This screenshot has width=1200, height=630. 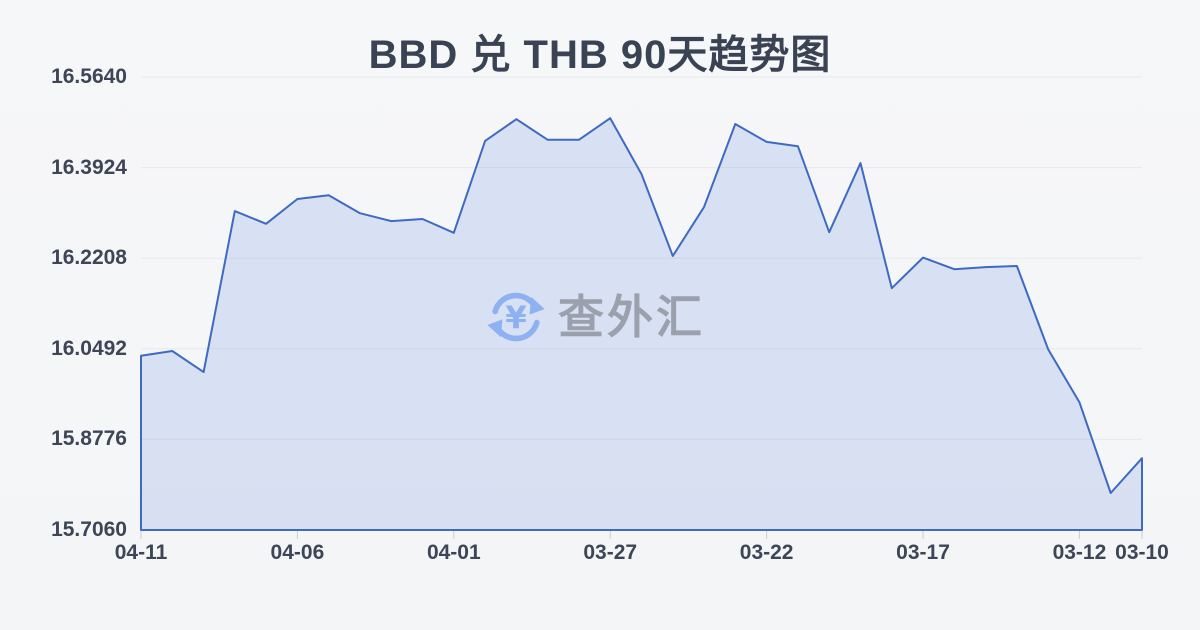 I want to click on y-axis-label: 16.5640, so click(x=89, y=76).